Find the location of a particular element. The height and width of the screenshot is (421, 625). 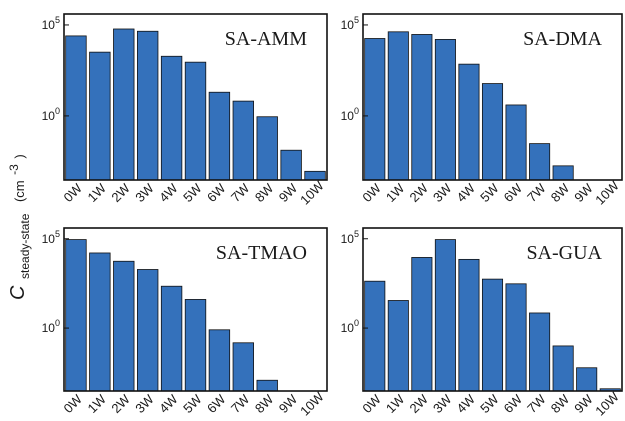

y-axis-label: C steady-state (cm -3 ) is located at coordinates (17, 227).